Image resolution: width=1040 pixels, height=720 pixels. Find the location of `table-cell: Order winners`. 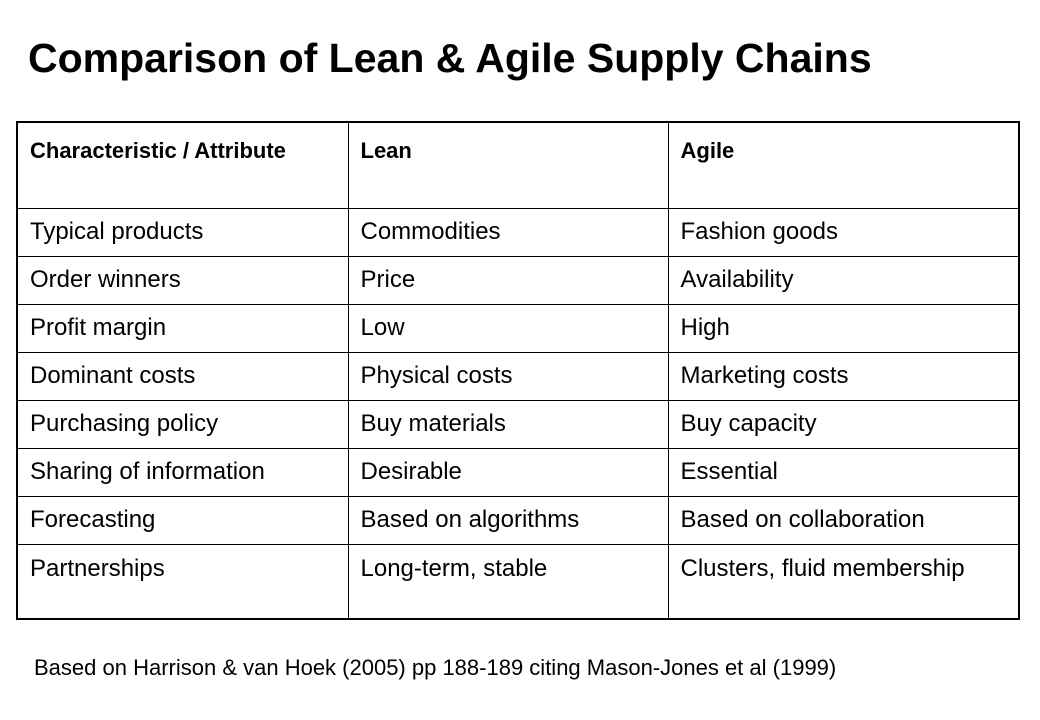

table-cell: Order winners is located at coordinates (182, 280).